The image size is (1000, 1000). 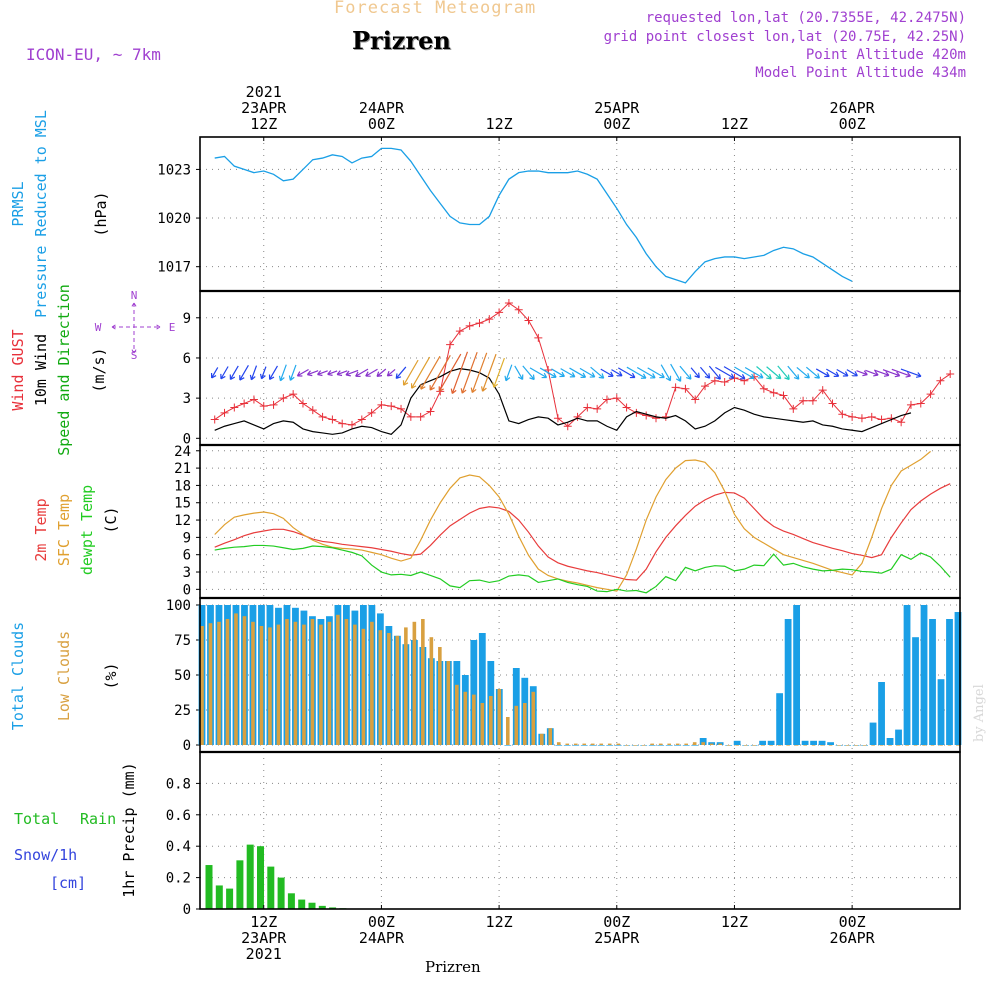 I want to click on bottom-time-label: 24APR, so click(x=382, y=938).